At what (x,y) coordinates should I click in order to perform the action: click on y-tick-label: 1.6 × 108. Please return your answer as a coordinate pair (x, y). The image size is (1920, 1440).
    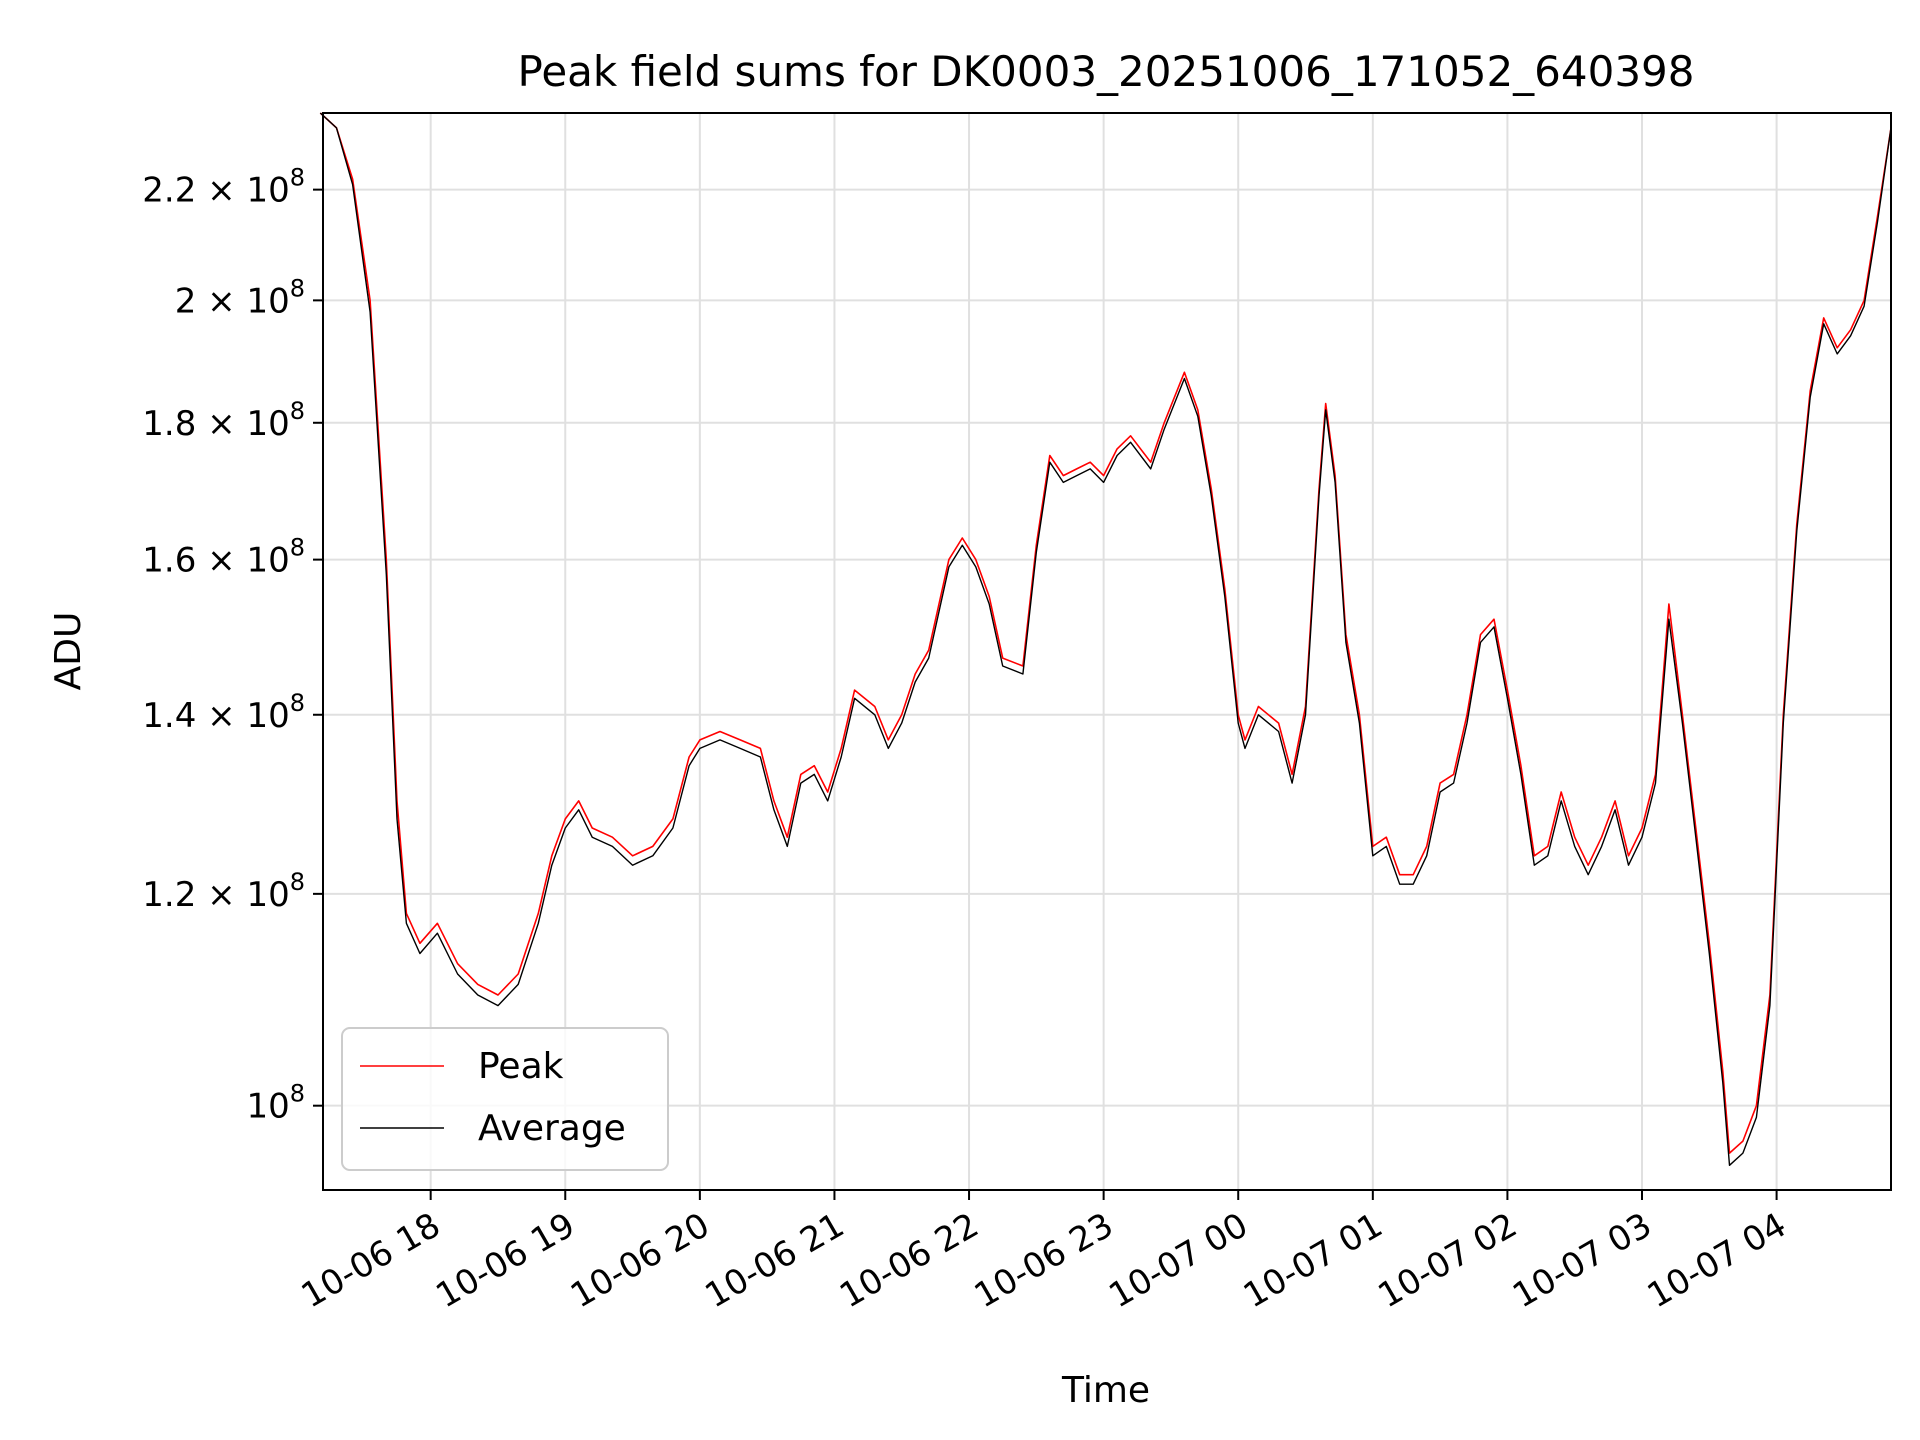
    Looking at the image, I should click on (223, 557).